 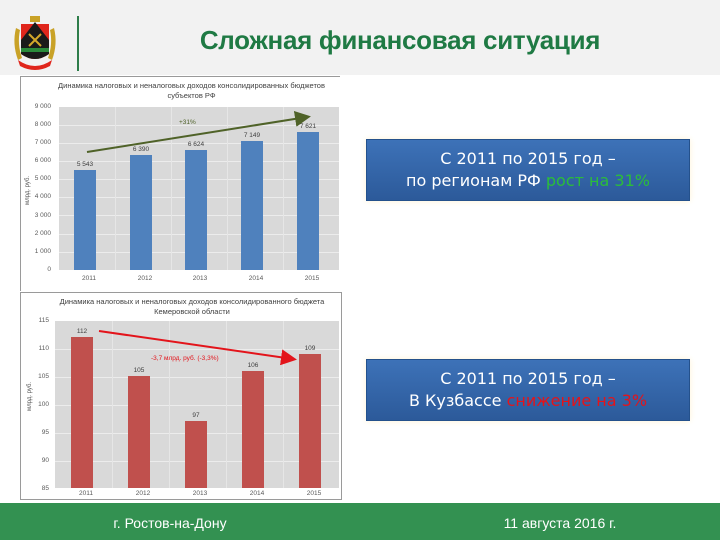 What do you see at coordinates (82, 331) in the screenshot?
I see `value-label: 112` at bounding box center [82, 331].